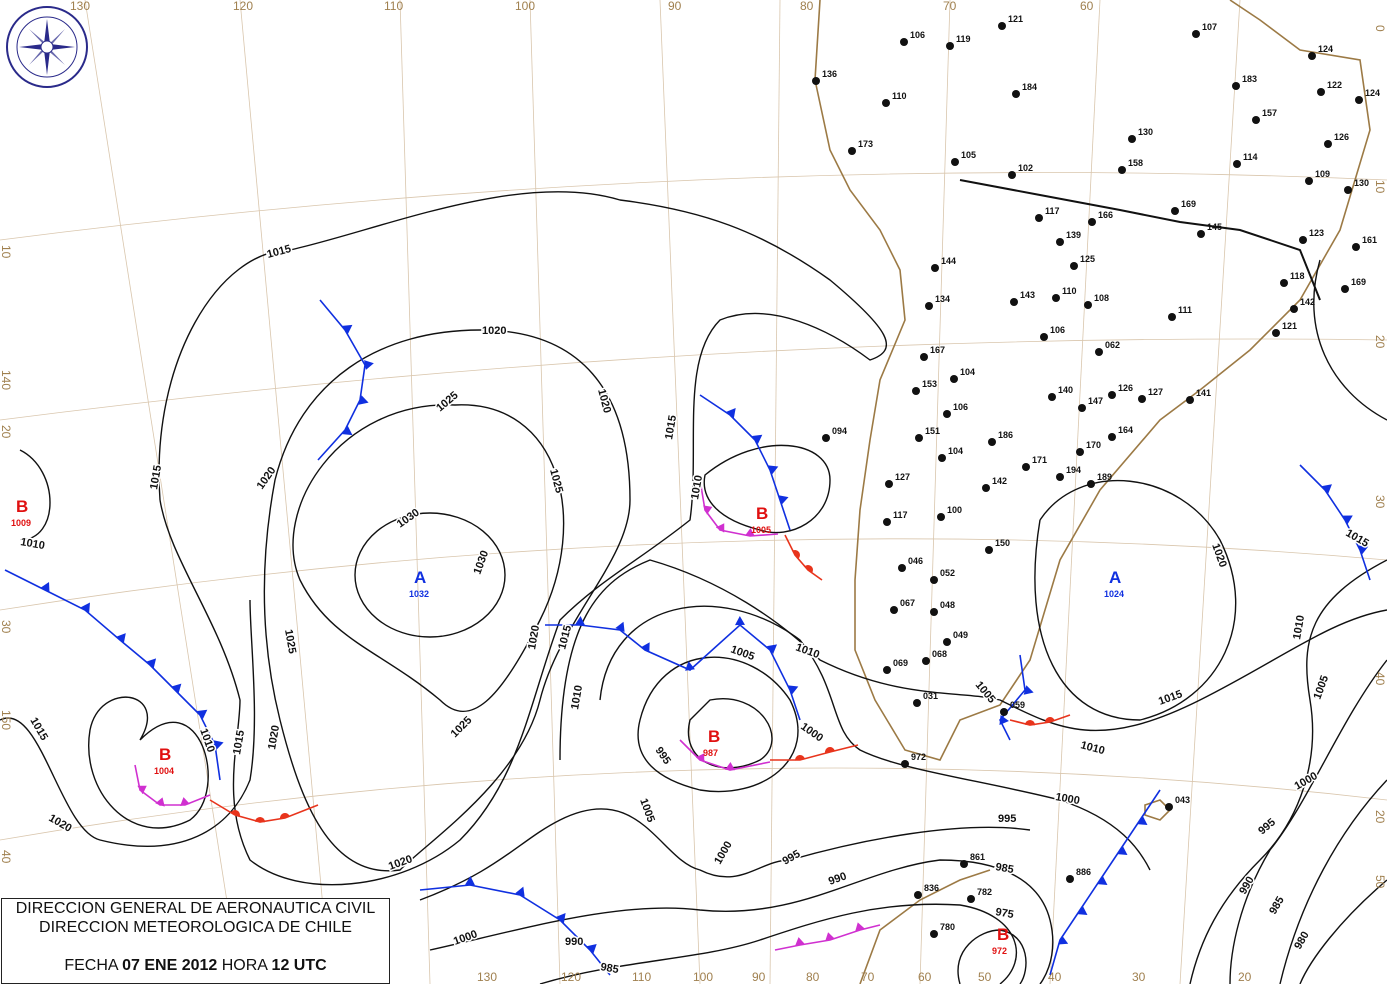 This screenshot has width=1387, height=984. I want to click on station-id: 031, so click(930, 696).